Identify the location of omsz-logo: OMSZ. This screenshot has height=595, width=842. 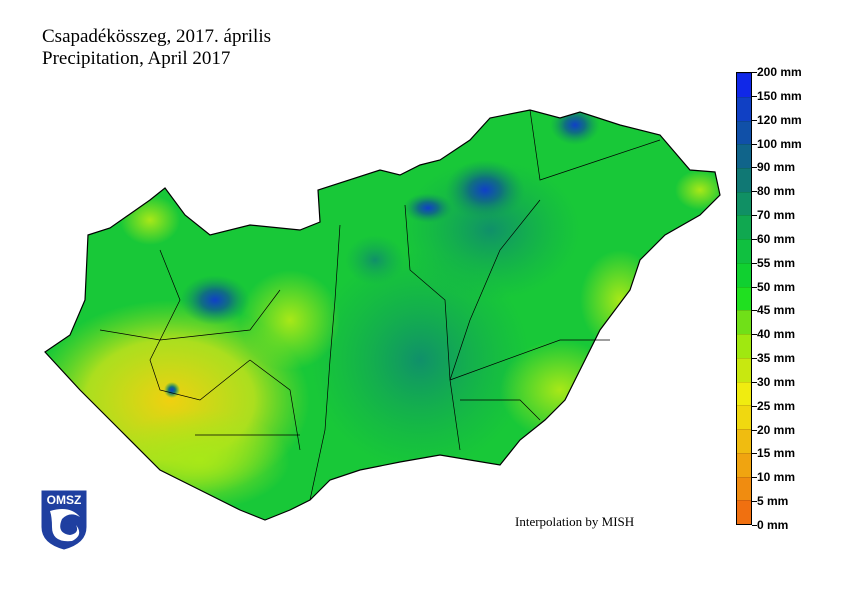
(64, 520).